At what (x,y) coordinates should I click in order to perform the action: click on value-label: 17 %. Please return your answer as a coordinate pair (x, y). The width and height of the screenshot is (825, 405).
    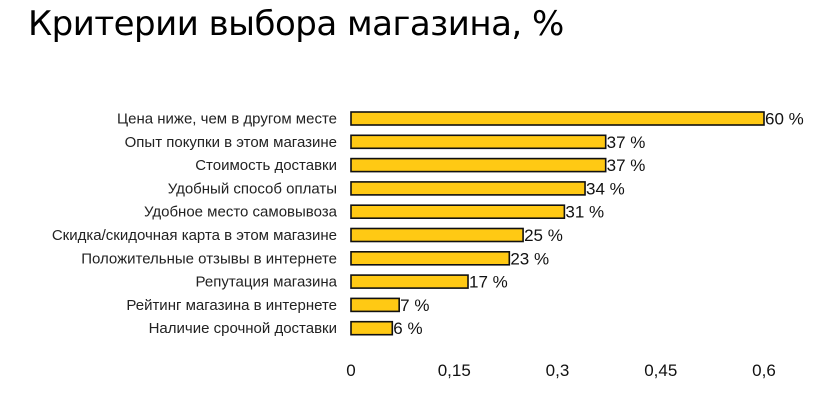
    Looking at the image, I should click on (488, 282).